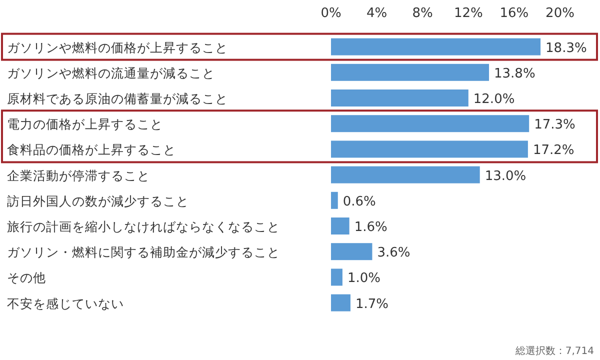  What do you see at coordinates (363, 278) in the screenshot?
I see `data-label: 1.0%` at bounding box center [363, 278].